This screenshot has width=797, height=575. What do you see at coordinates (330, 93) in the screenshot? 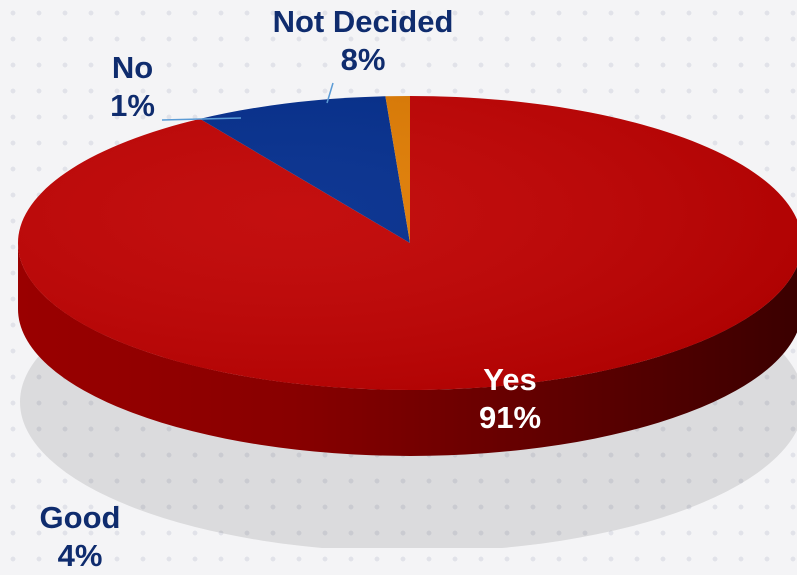
I see `leader-line-not-decided` at bounding box center [330, 93].